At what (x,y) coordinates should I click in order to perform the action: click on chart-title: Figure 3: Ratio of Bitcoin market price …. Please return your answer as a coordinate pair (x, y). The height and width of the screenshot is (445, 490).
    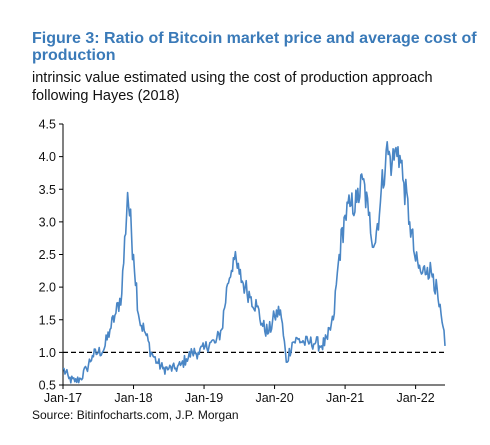
    Looking at the image, I should click on (254, 47).